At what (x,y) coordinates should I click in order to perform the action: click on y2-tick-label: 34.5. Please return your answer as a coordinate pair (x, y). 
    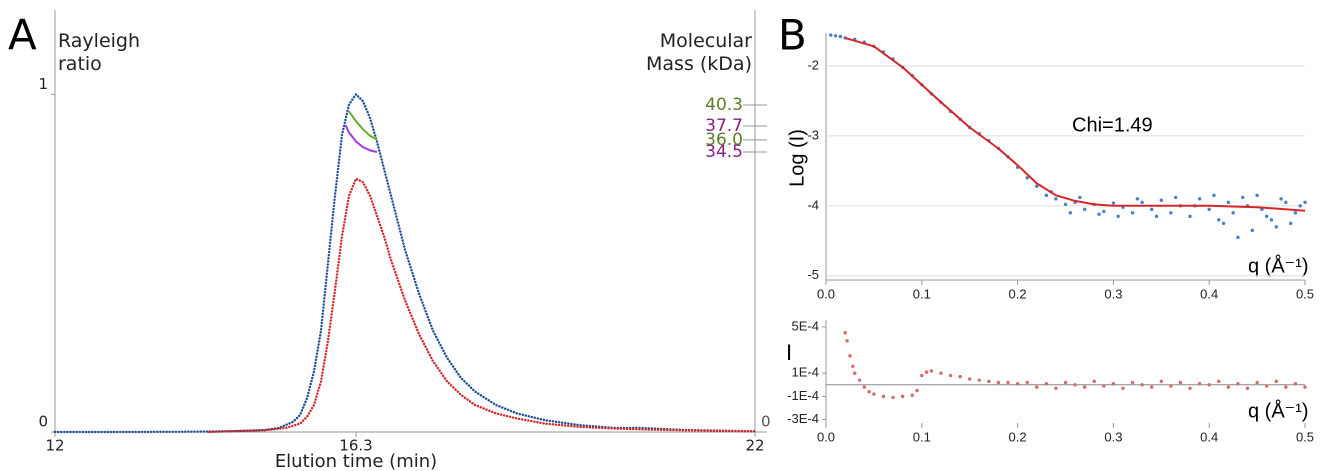
    Looking at the image, I should click on (724, 152).